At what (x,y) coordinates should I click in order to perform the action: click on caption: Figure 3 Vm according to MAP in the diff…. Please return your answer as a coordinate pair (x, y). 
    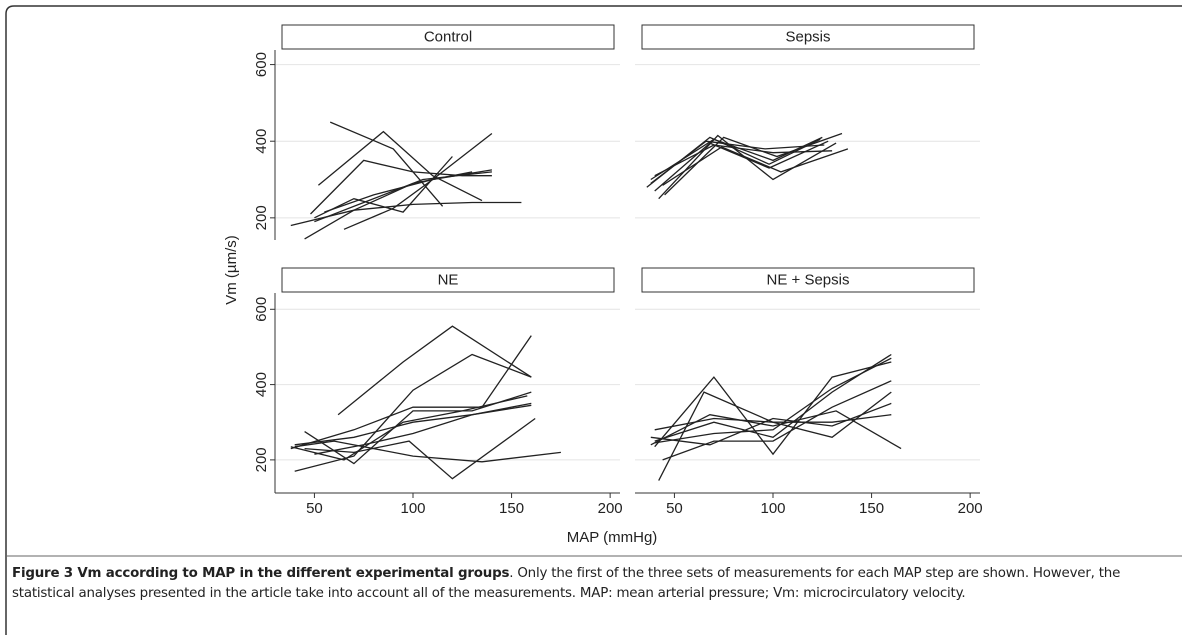
    Looking at the image, I should click on (592, 584).